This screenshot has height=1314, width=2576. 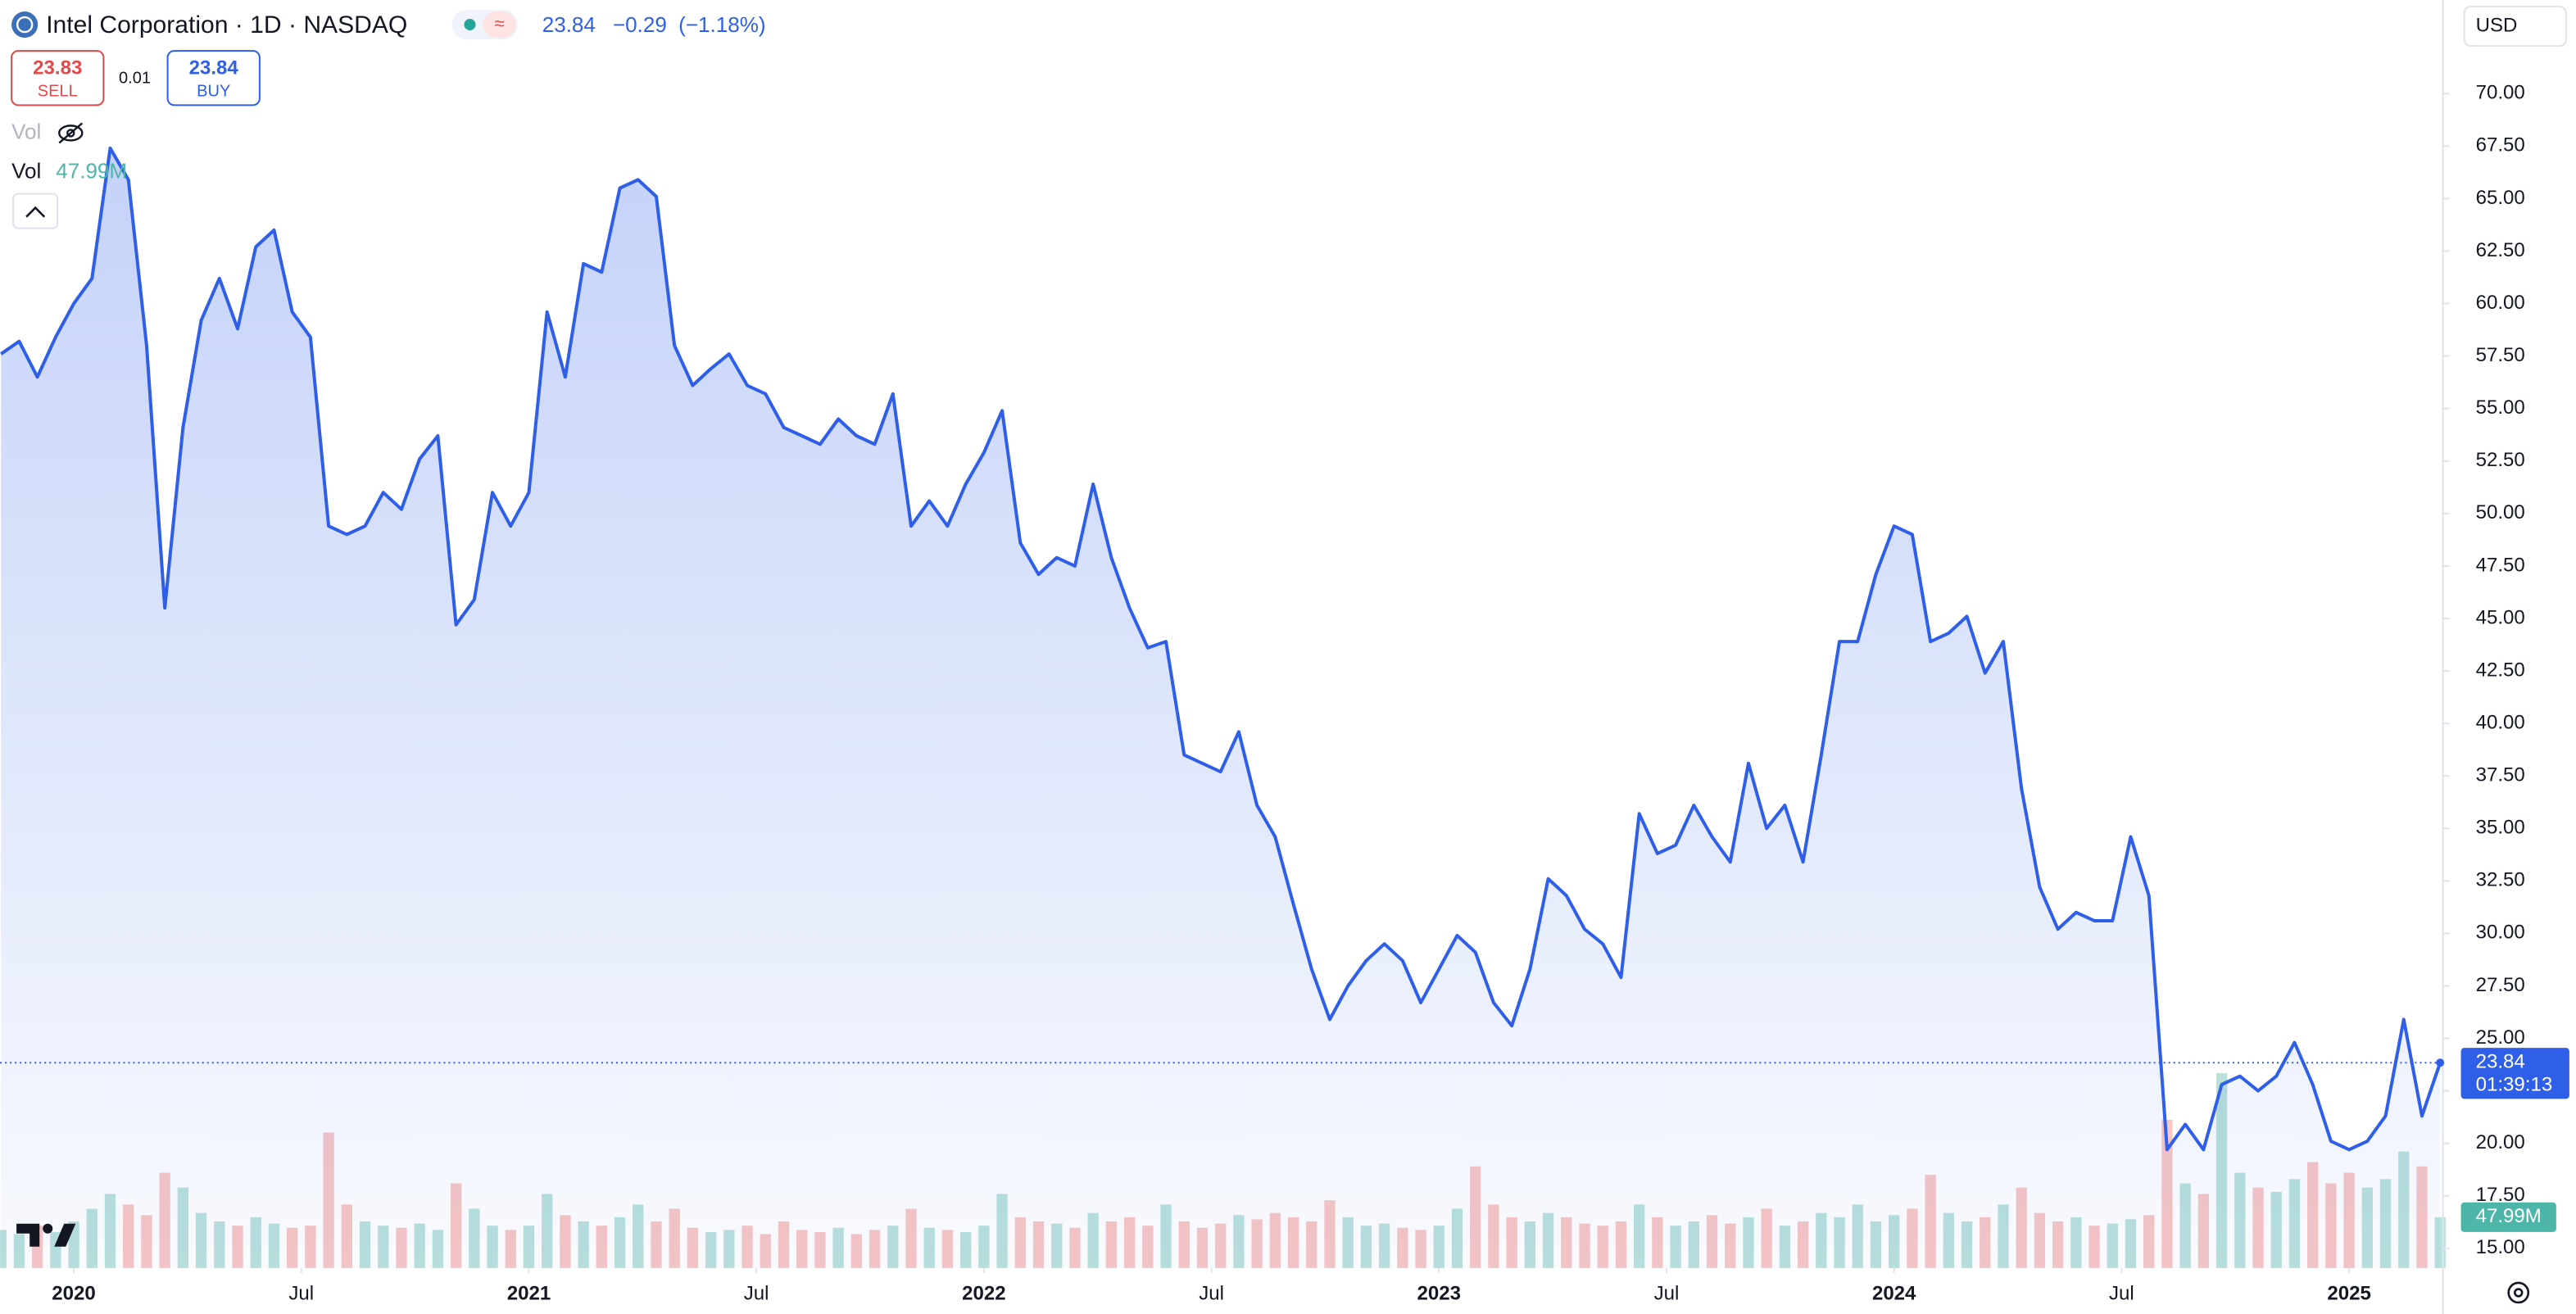 What do you see at coordinates (2500, 407) in the screenshot?
I see `y-tick-label: 55.00` at bounding box center [2500, 407].